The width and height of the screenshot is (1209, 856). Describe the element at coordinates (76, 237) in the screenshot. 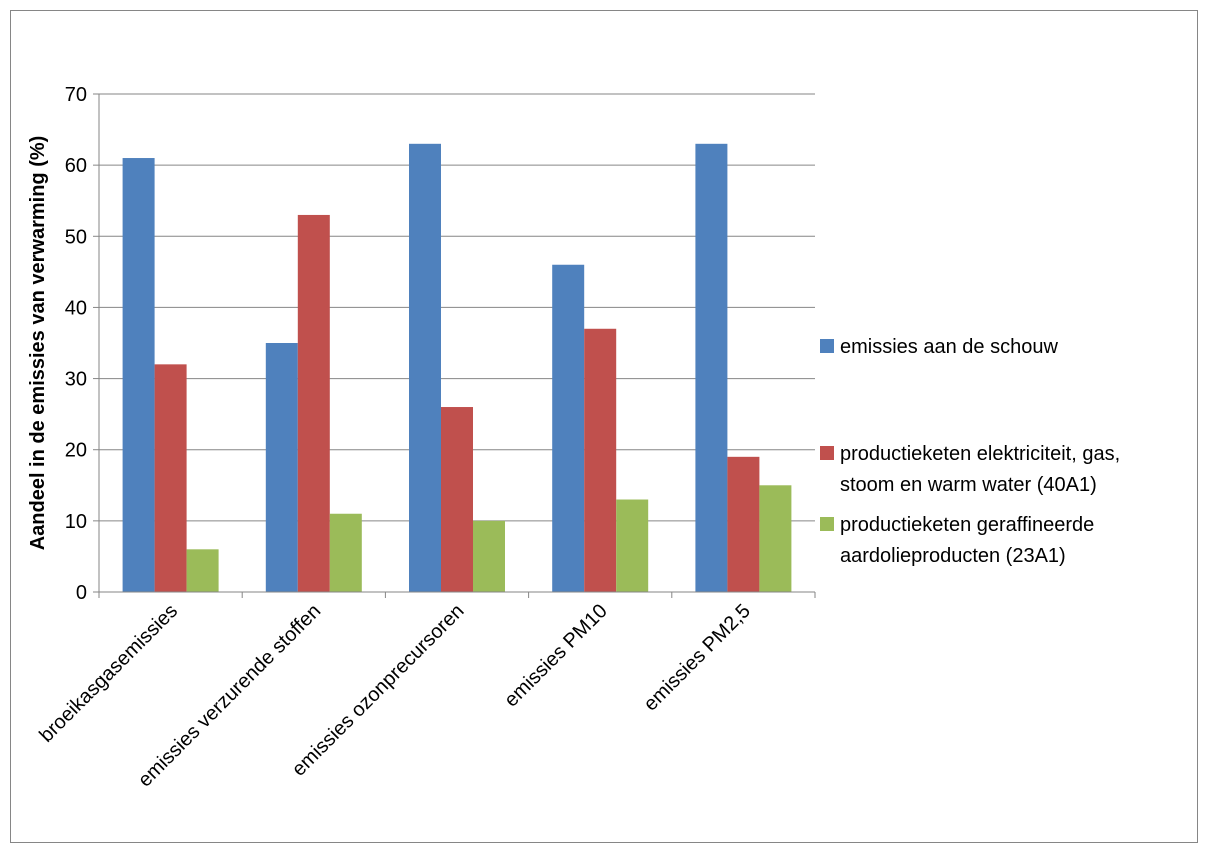

I see `y-tick-label: 50` at that location.